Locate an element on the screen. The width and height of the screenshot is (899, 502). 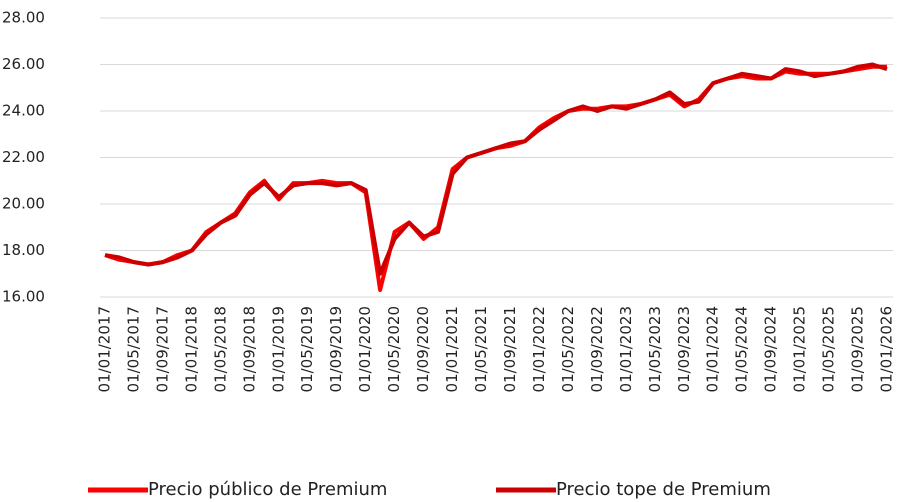
y-tick-label: 16.00 is located at coordinates (23, 297).